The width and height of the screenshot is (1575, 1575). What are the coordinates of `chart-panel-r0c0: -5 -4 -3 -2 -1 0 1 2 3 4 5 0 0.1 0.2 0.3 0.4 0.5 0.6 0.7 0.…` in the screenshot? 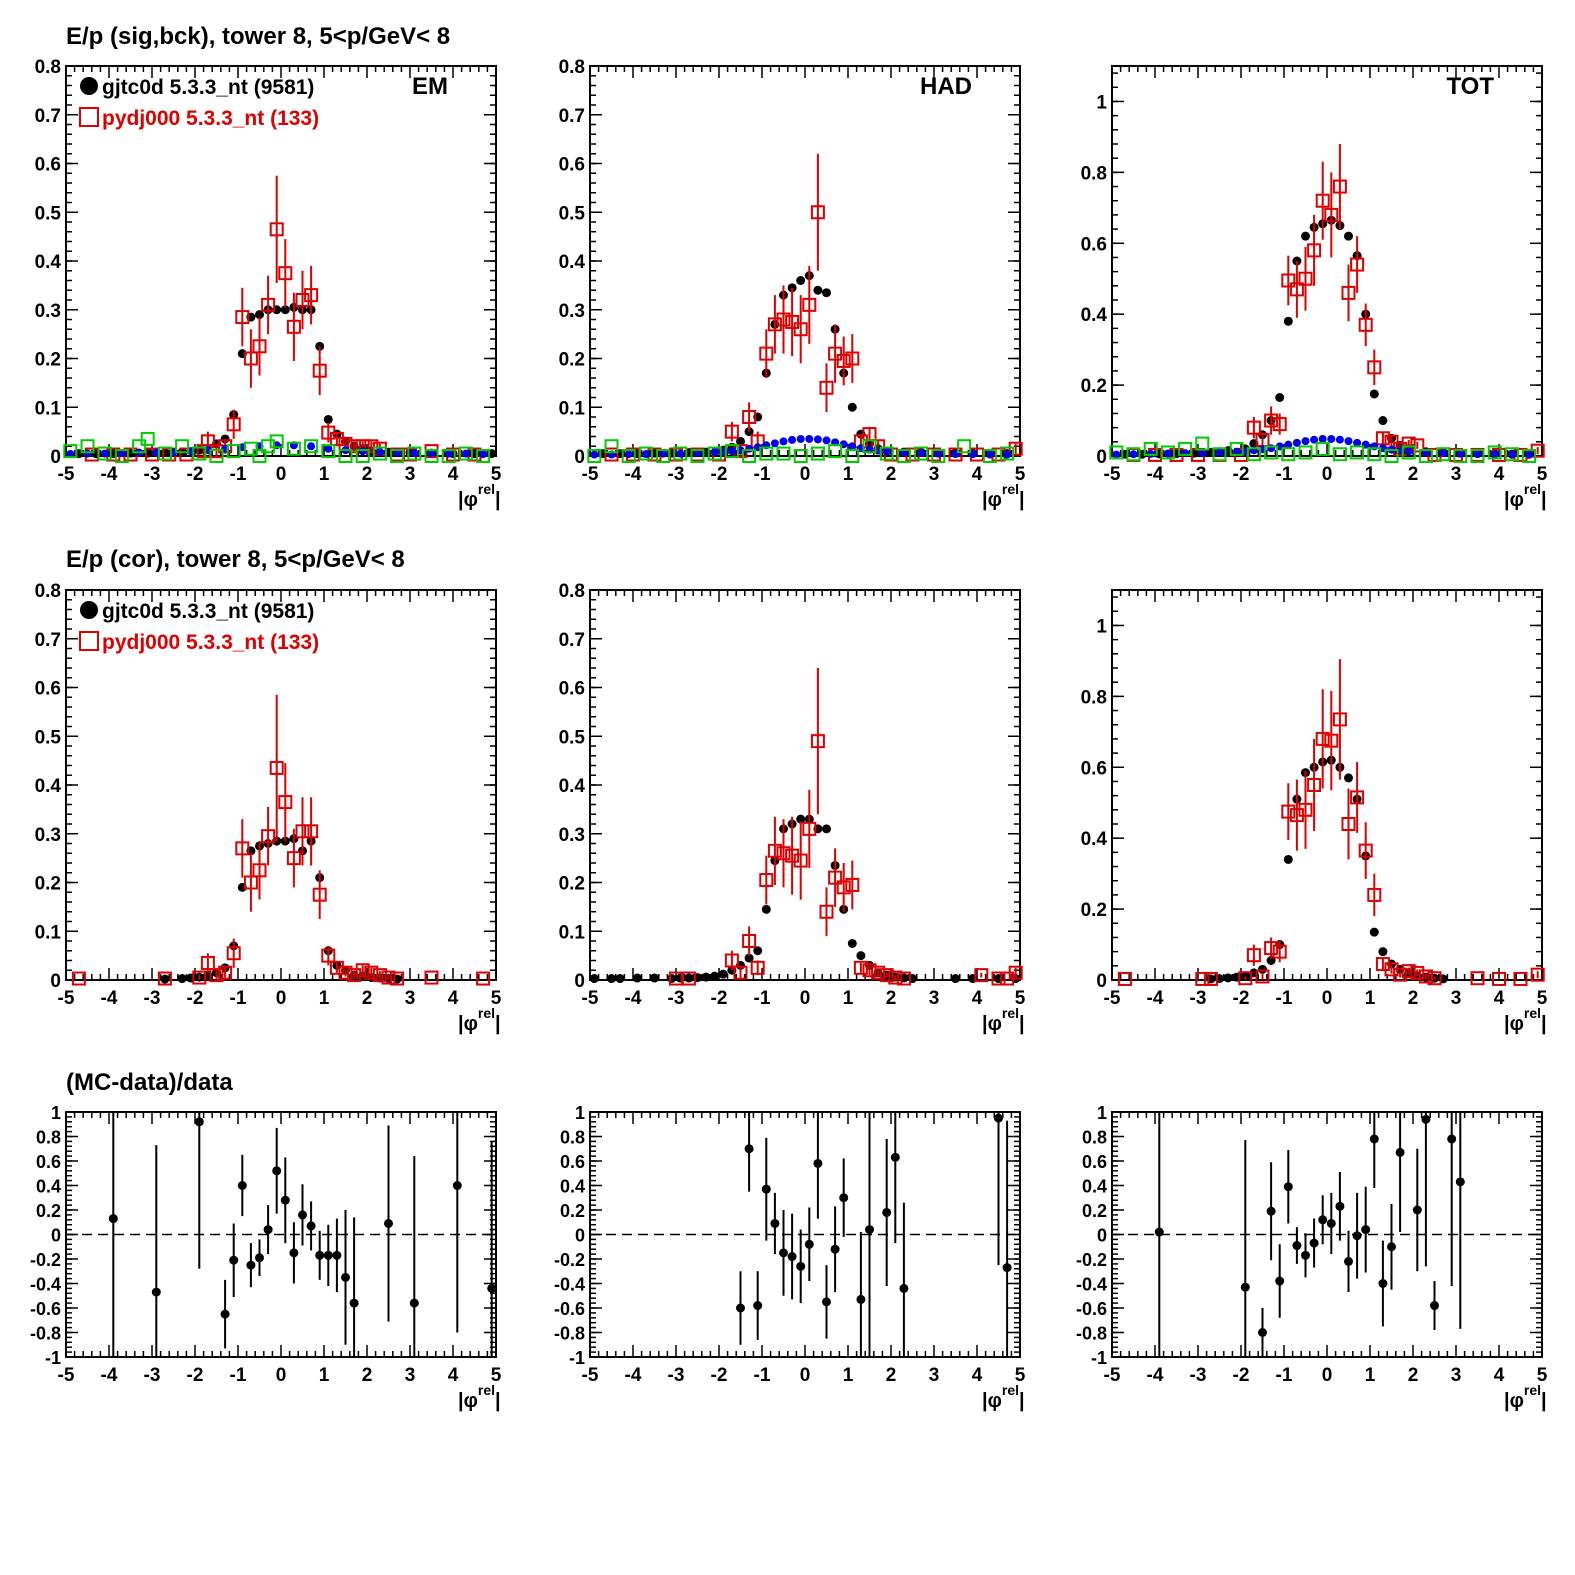 It's located at (268, 284).